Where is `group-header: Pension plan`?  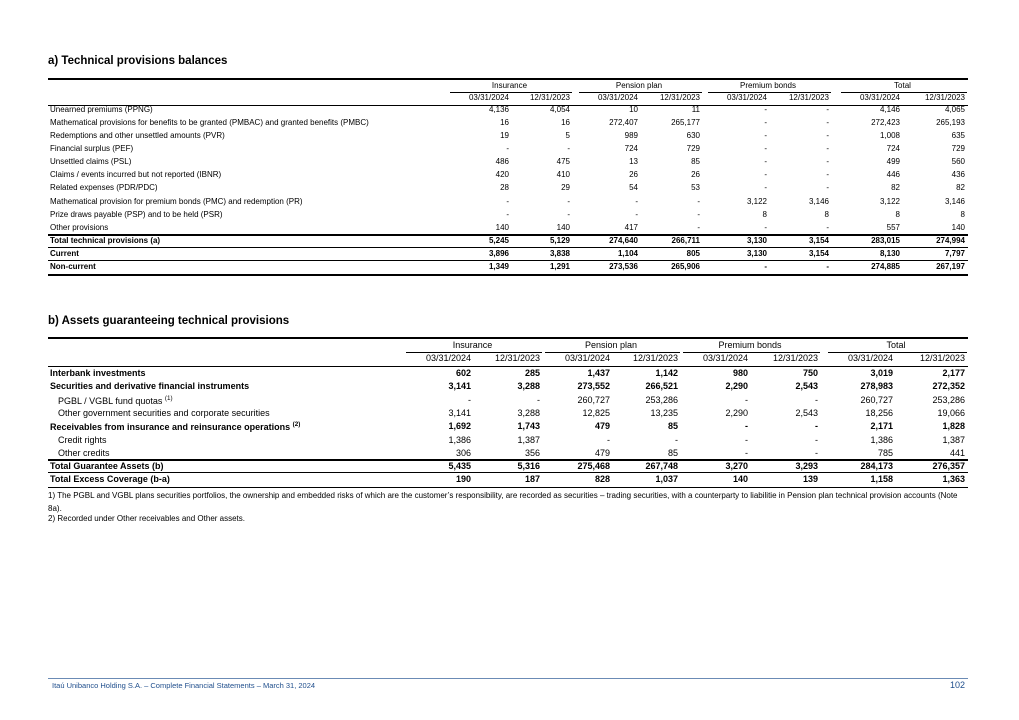 group-header: Pension plan is located at coordinates (639, 85).